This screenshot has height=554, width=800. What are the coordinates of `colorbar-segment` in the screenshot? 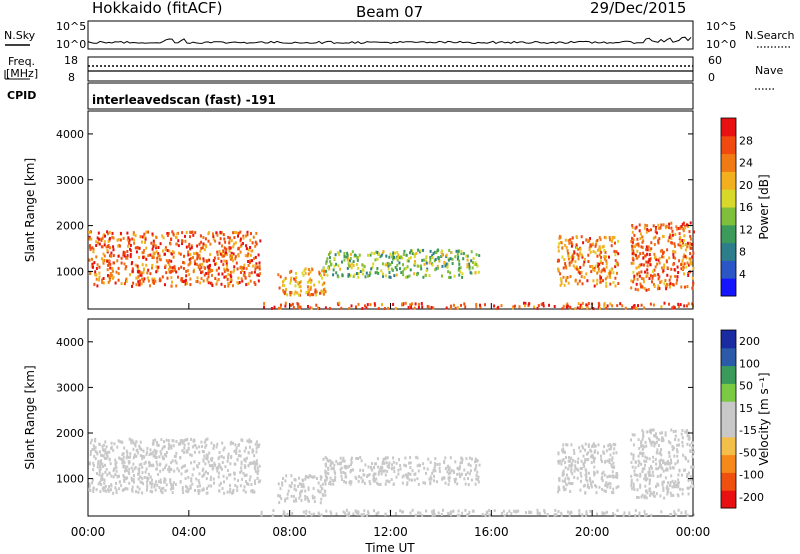 It's located at (728, 251).